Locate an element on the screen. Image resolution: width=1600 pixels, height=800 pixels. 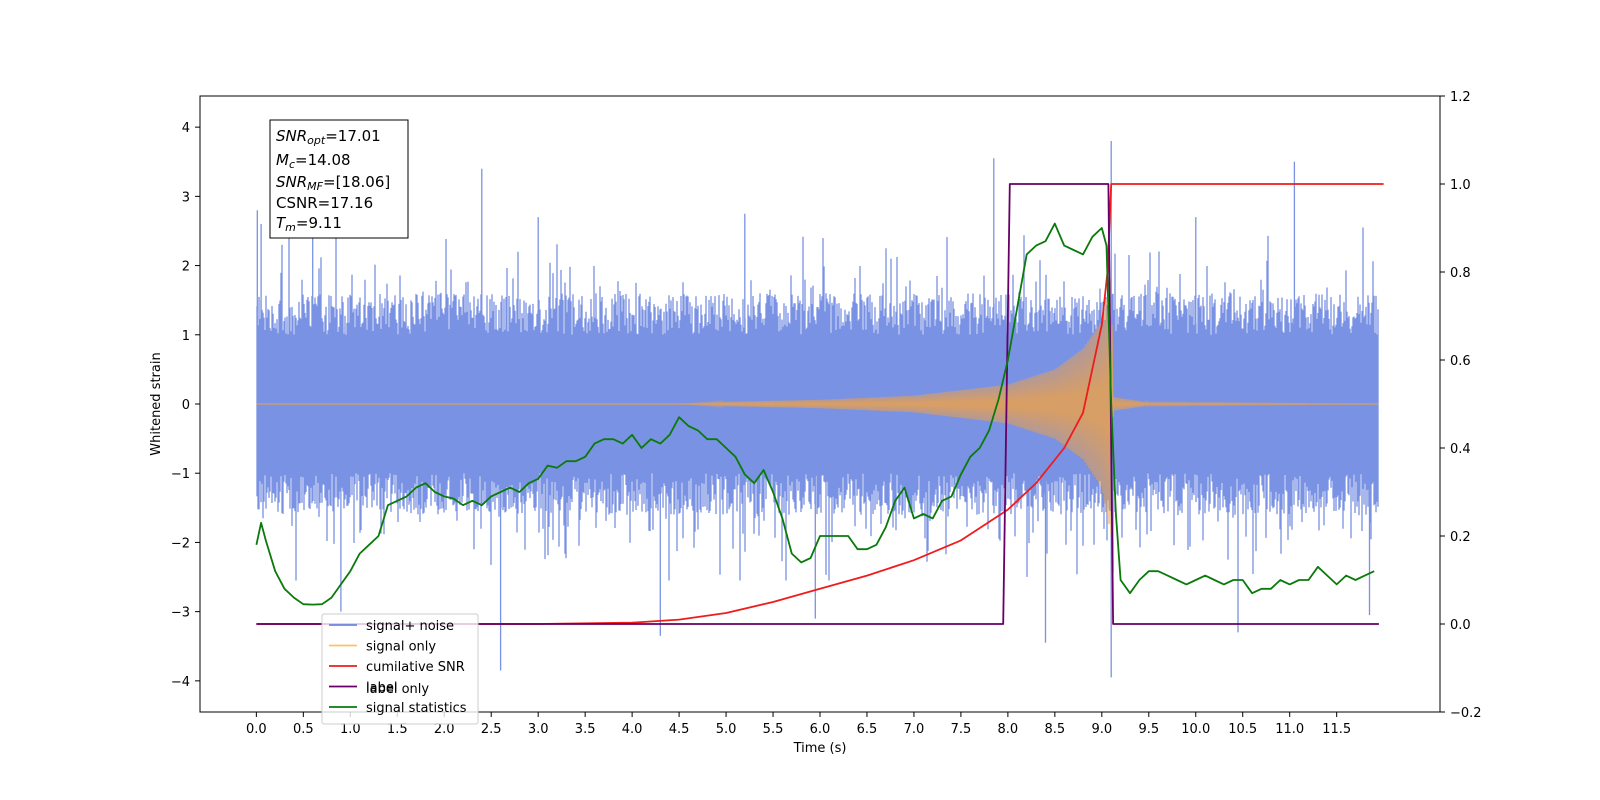
snr-opt-subscript: opt is located at coordinates (316, 140).